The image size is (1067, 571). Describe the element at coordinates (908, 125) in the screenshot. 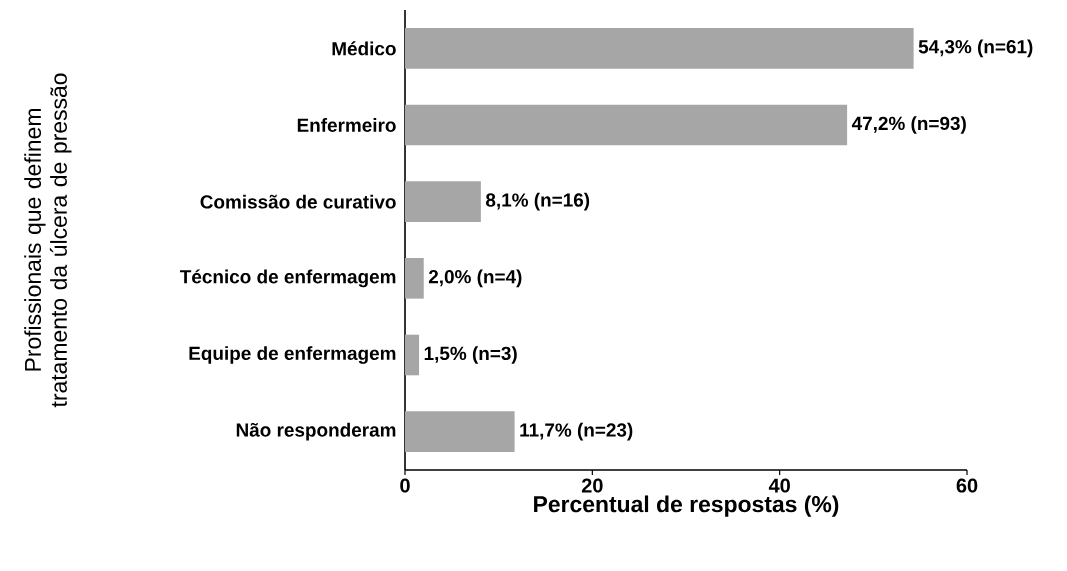

I see `data-label: 47,2% (n=93)` at that location.